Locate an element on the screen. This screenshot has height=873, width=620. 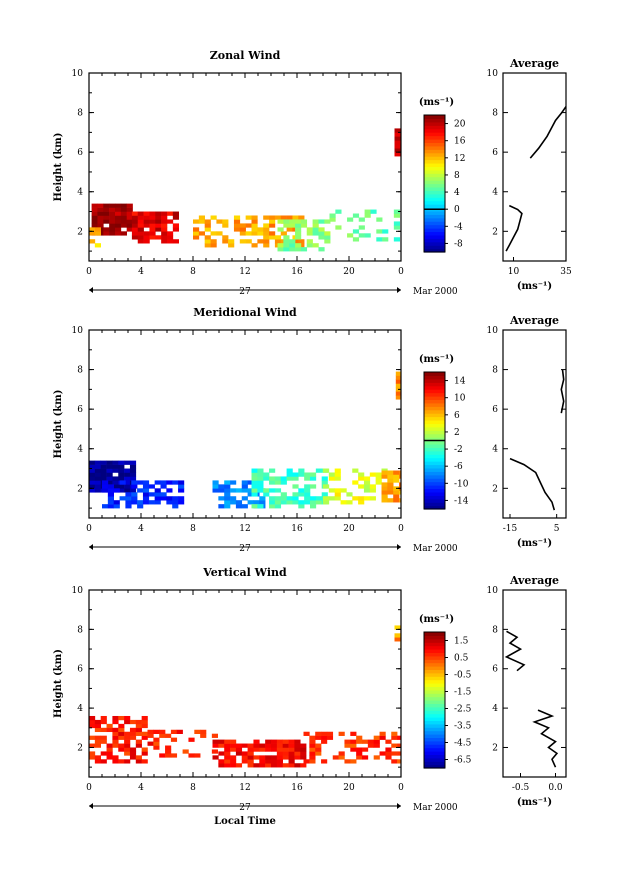
date-line-arrow is located at coordinates (91, 290).